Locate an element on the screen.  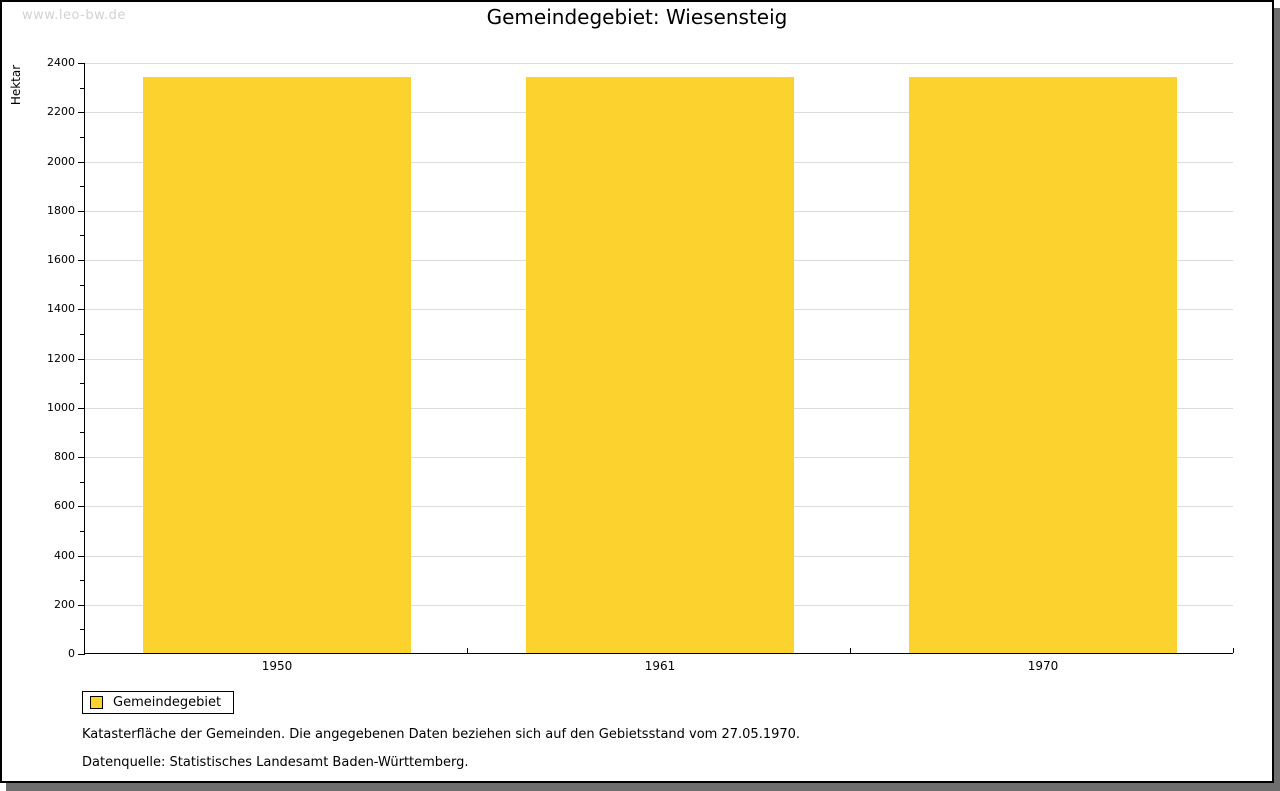
y-axis-title: Hektar is located at coordinates (16, 85).